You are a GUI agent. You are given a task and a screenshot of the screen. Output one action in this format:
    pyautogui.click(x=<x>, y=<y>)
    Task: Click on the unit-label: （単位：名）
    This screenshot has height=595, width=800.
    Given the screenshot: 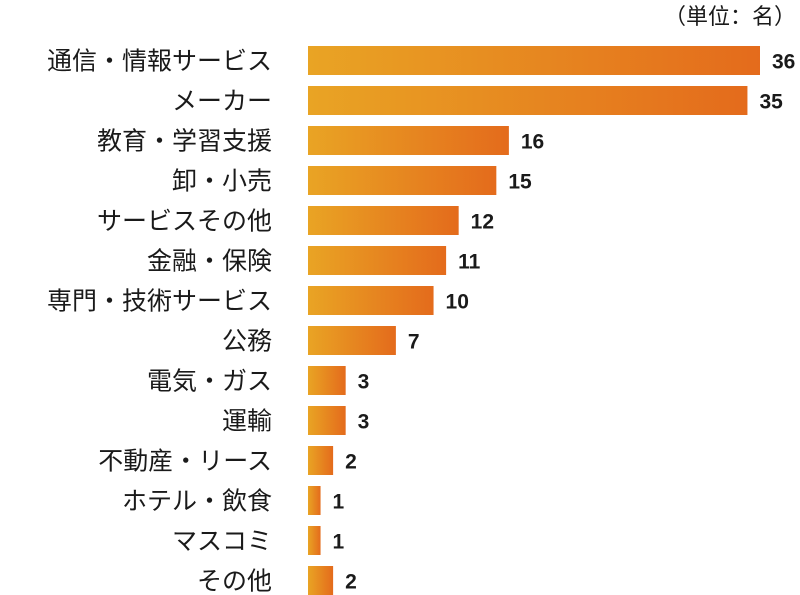 What is the action you would take?
    pyautogui.click(x=730, y=17)
    